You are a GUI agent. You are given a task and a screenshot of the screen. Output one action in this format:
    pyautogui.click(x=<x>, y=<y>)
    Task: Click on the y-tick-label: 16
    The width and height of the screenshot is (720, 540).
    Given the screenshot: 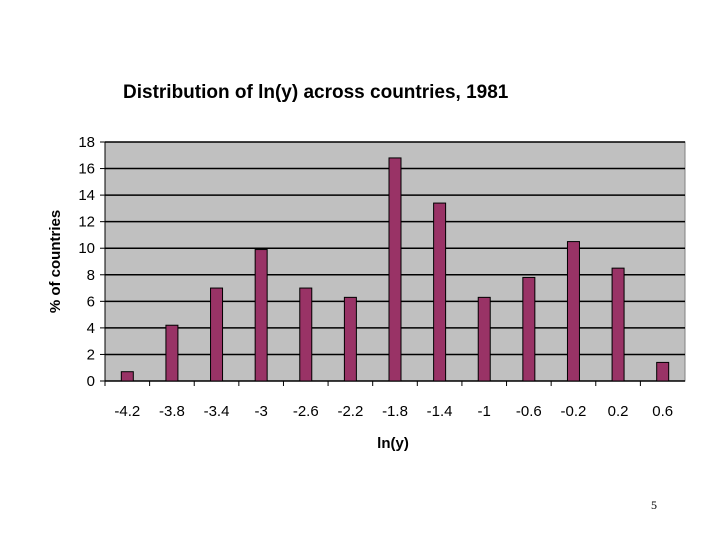 What is the action you would take?
    pyautogui.click(x=86, y=169)
    